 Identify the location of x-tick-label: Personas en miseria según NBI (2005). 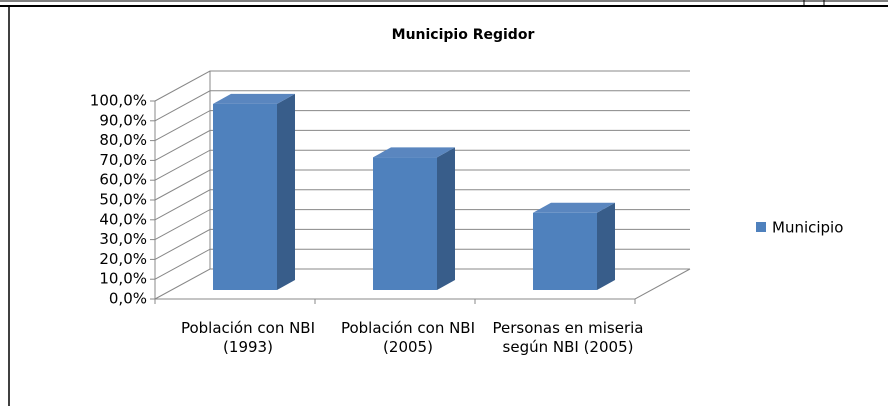
(568, 337).